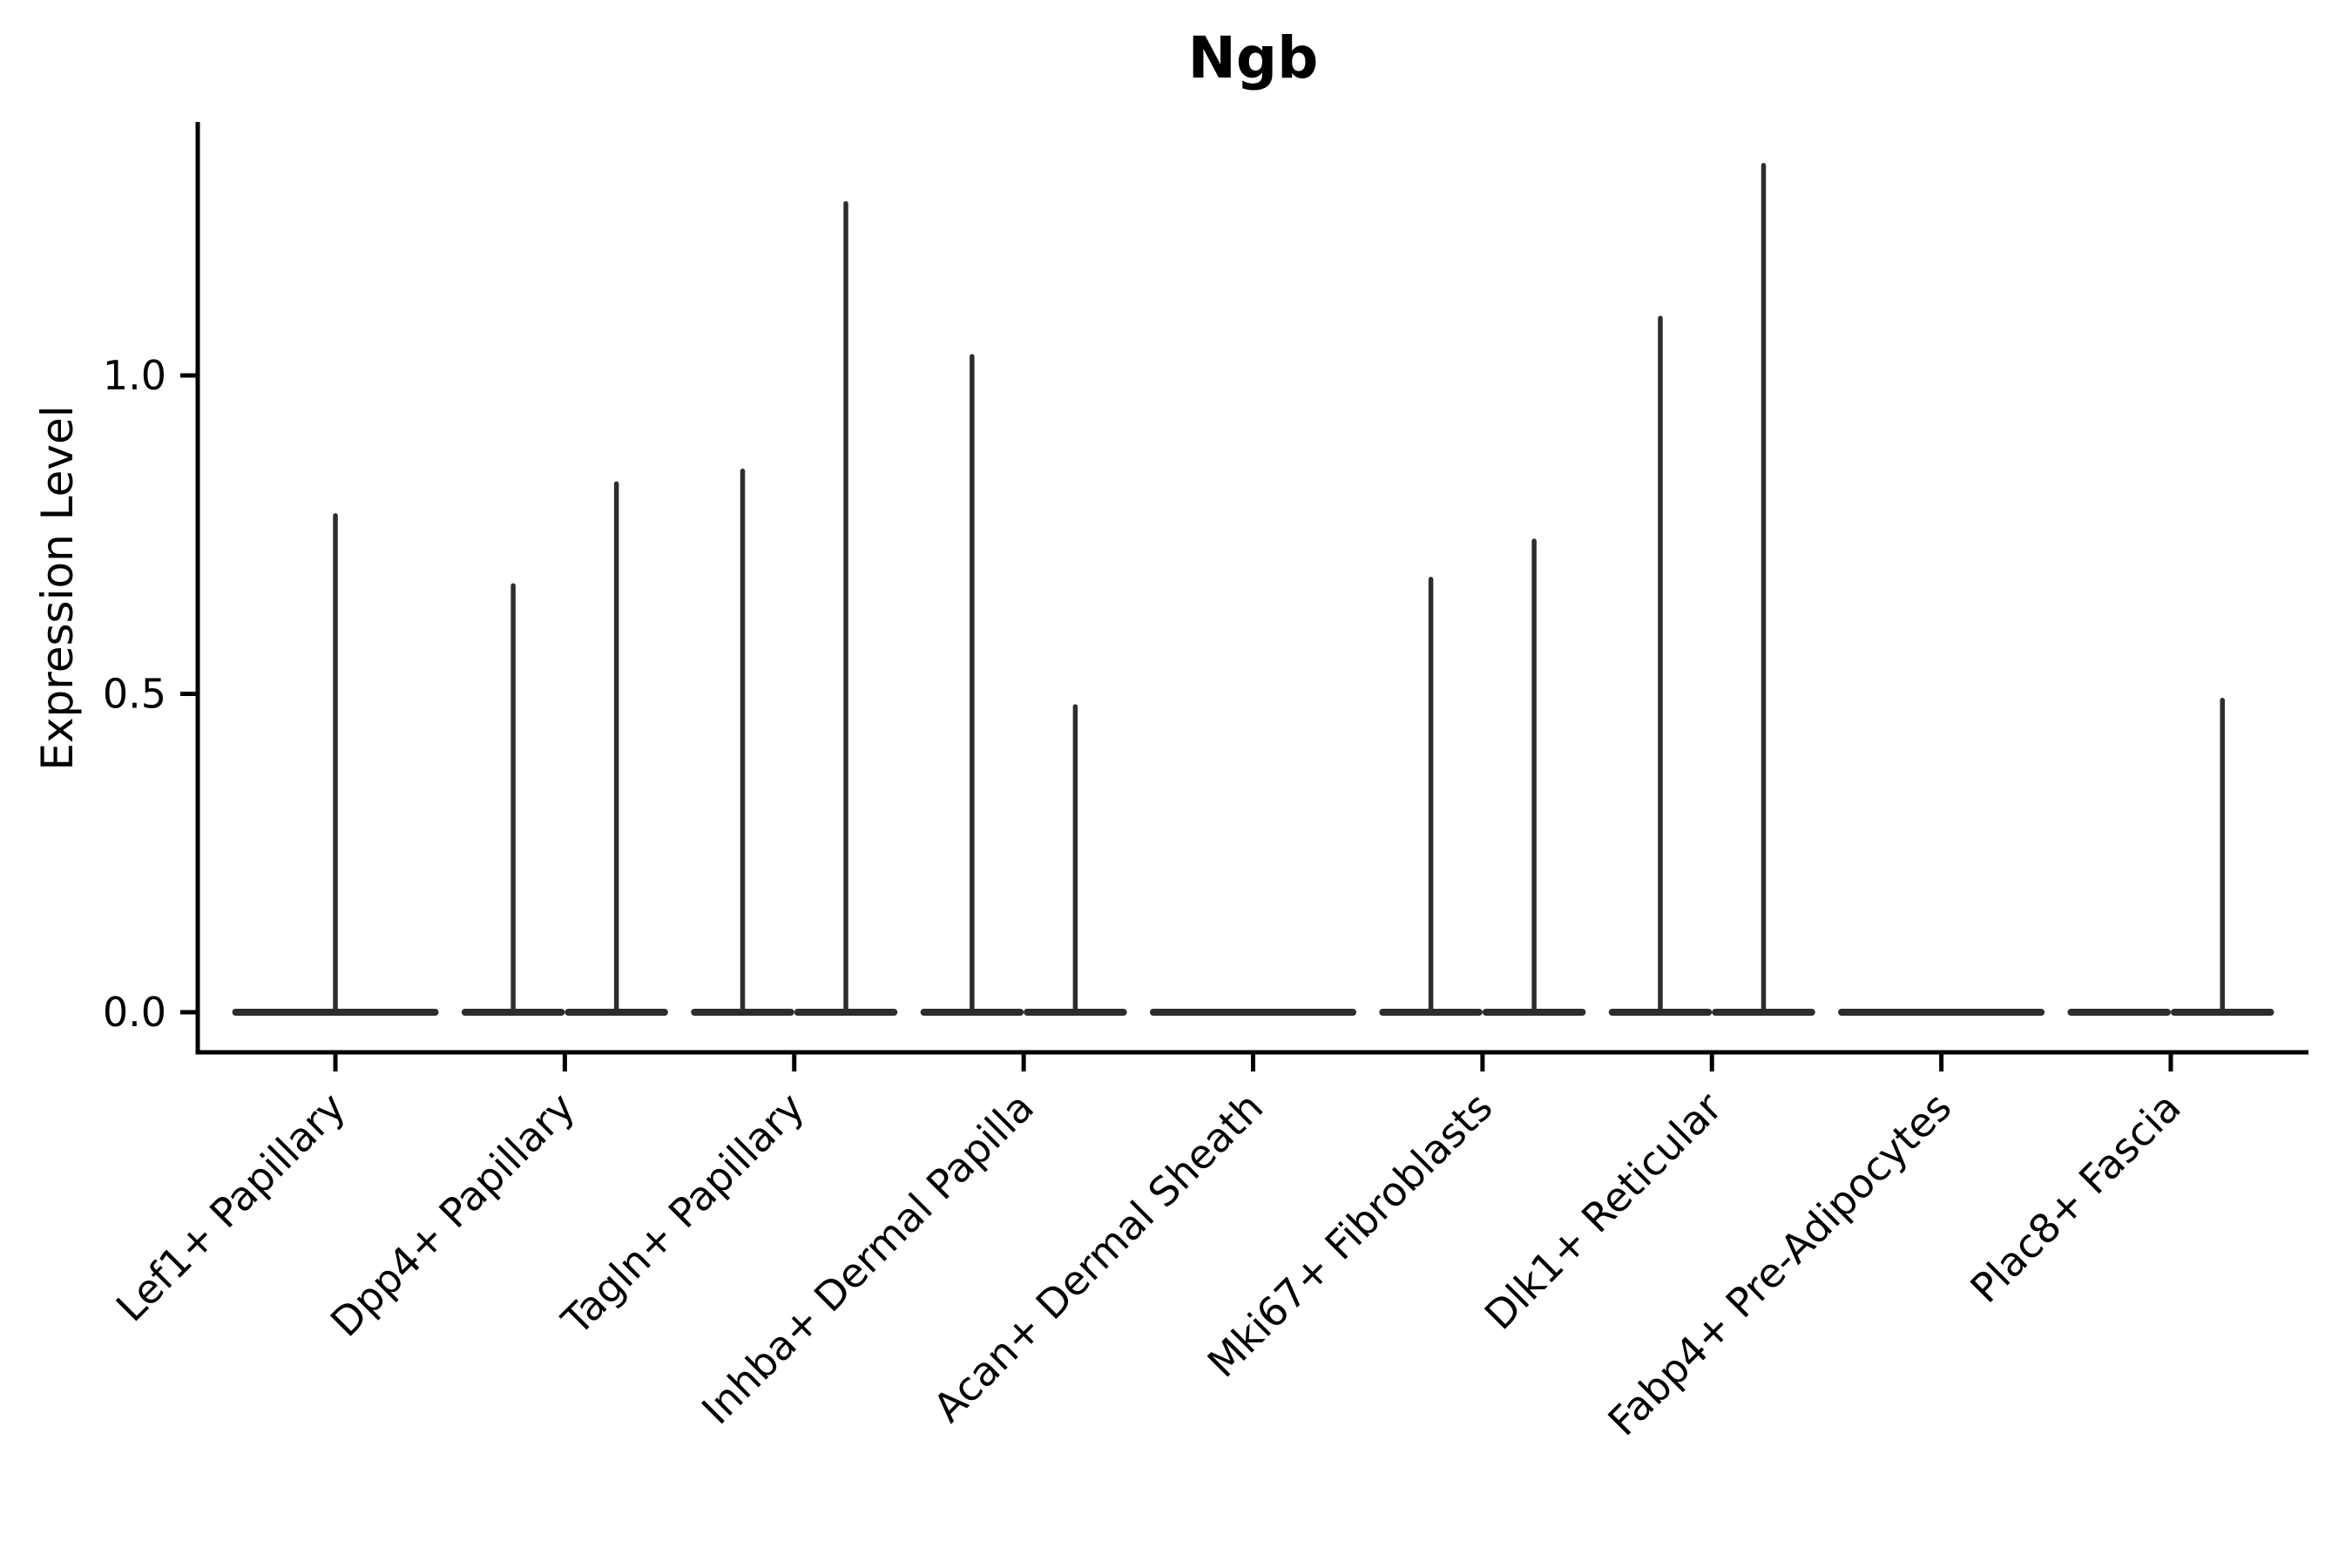  I want to click on y-tick-label: 0.5, so click(134, 694).